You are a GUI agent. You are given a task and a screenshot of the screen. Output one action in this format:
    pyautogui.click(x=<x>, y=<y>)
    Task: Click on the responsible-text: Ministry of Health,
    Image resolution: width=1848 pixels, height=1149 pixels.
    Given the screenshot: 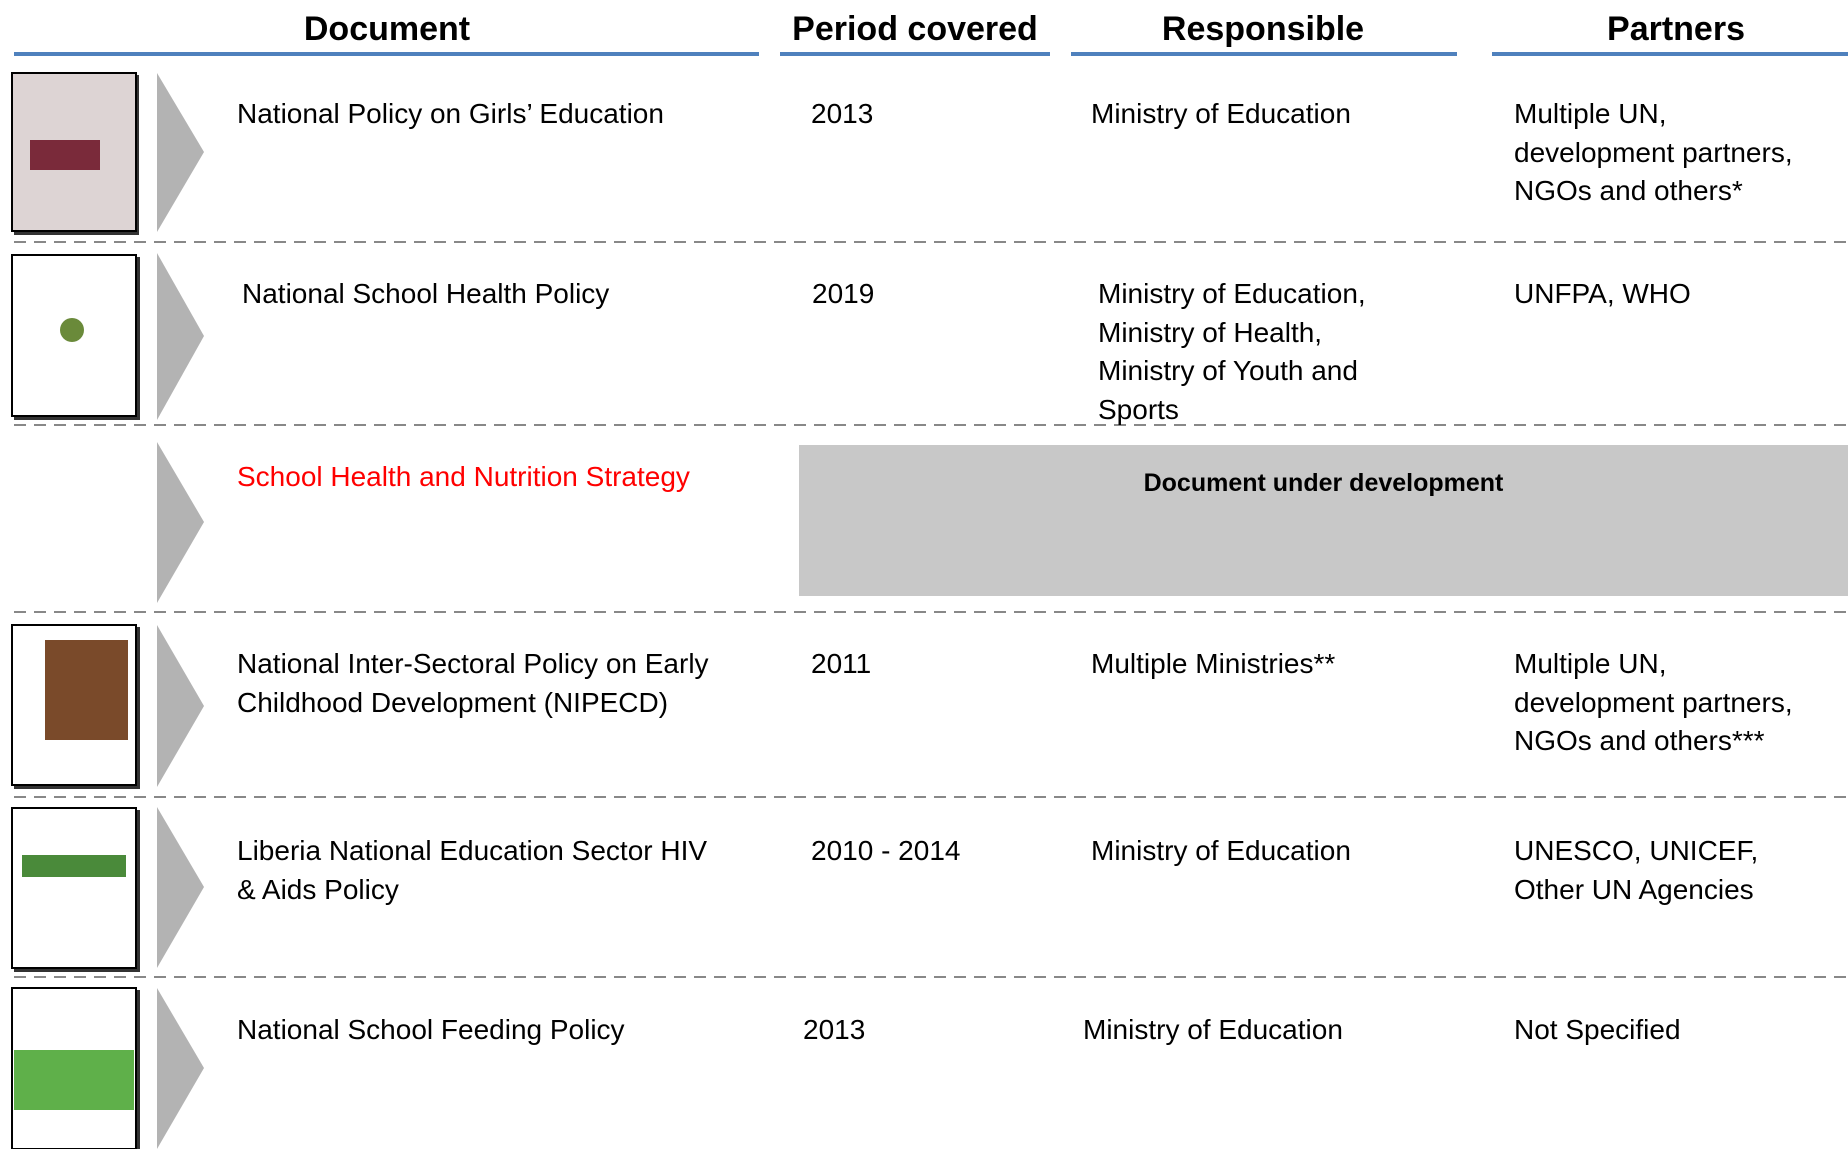 What is the action you would take?
    pyautogui.click(x=1210, y=332)
    